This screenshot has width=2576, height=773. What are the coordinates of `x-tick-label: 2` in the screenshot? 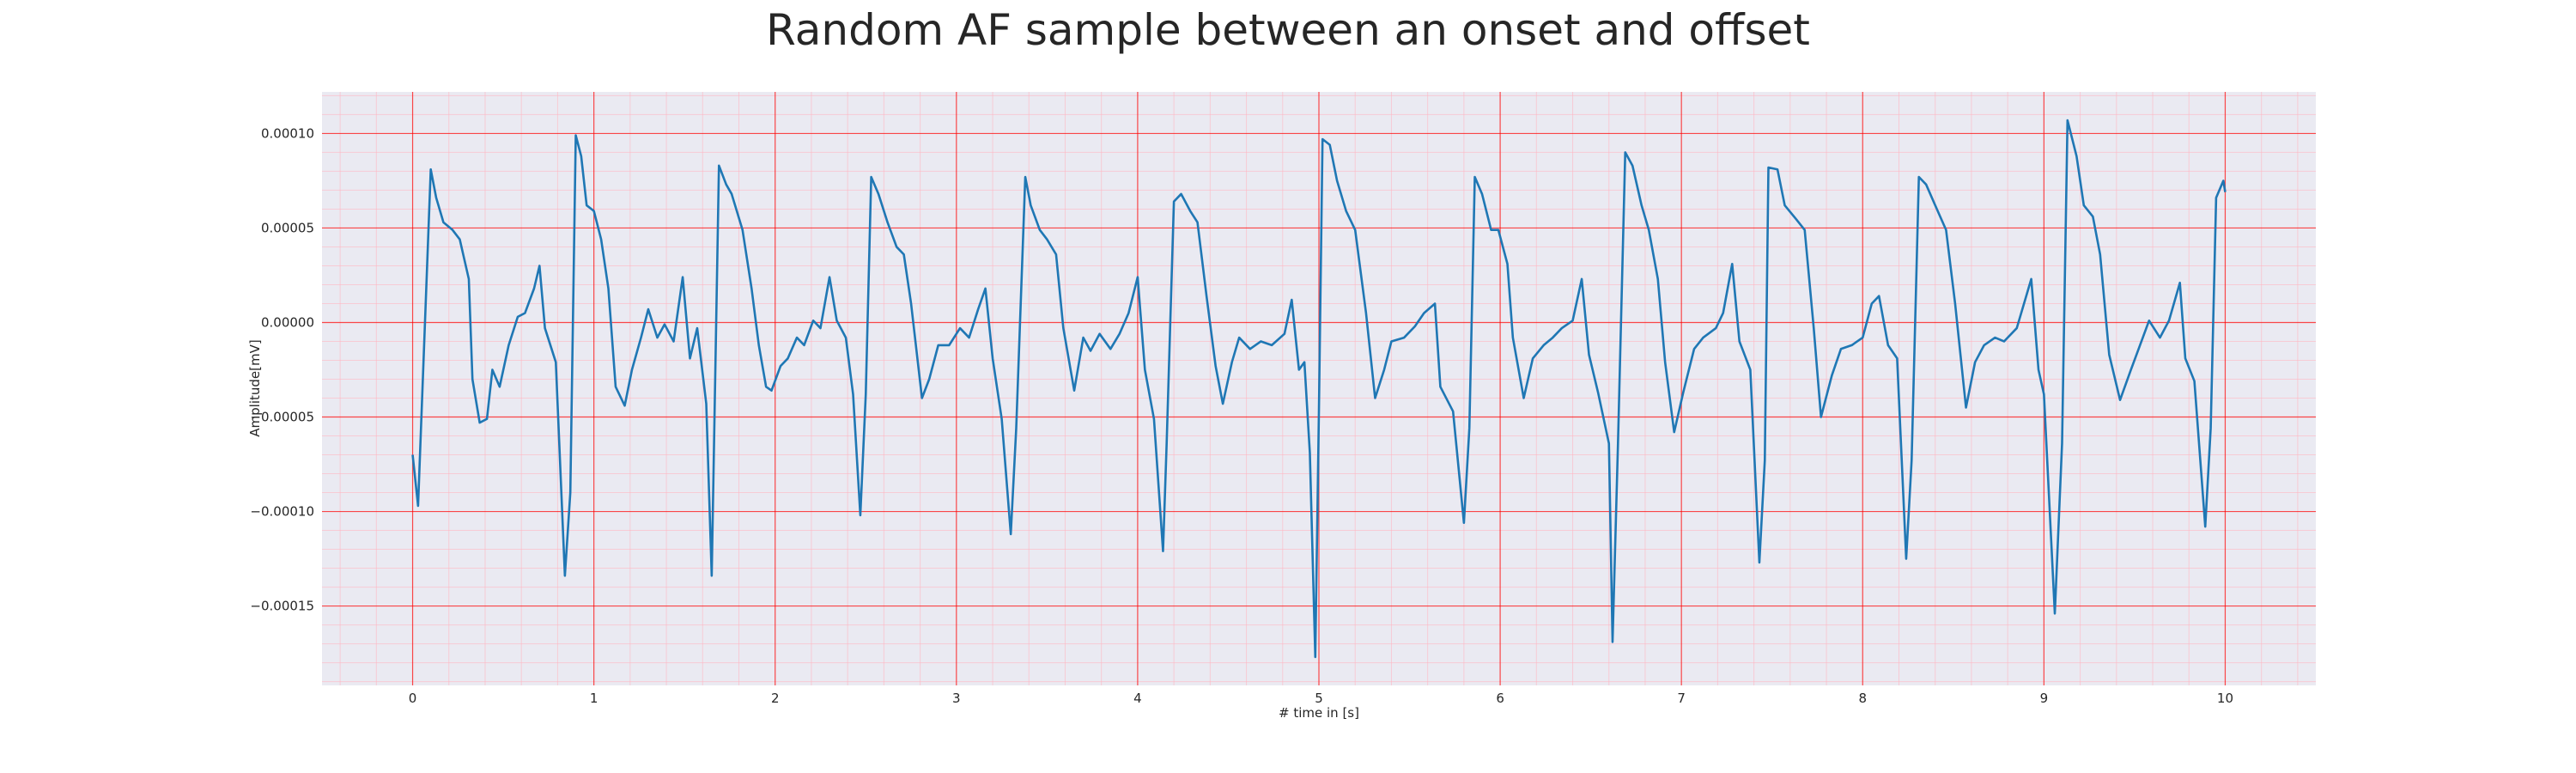 It's located at (775, 698).